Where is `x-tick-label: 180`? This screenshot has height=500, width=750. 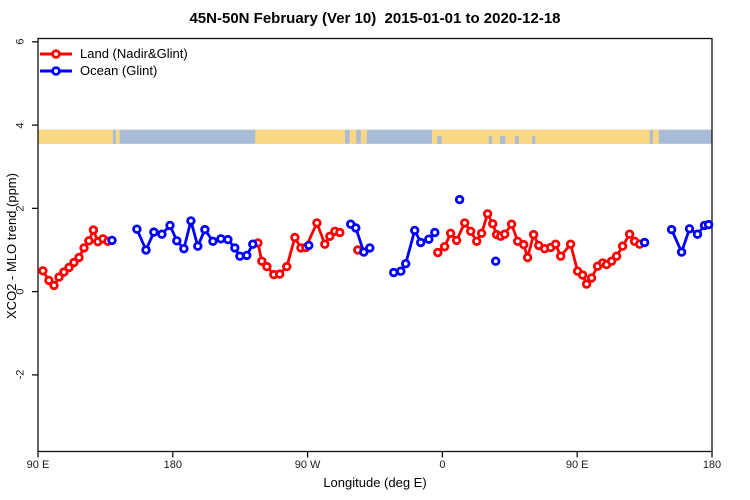
x-tick-label: 180 is located at coordinates (712, 465).